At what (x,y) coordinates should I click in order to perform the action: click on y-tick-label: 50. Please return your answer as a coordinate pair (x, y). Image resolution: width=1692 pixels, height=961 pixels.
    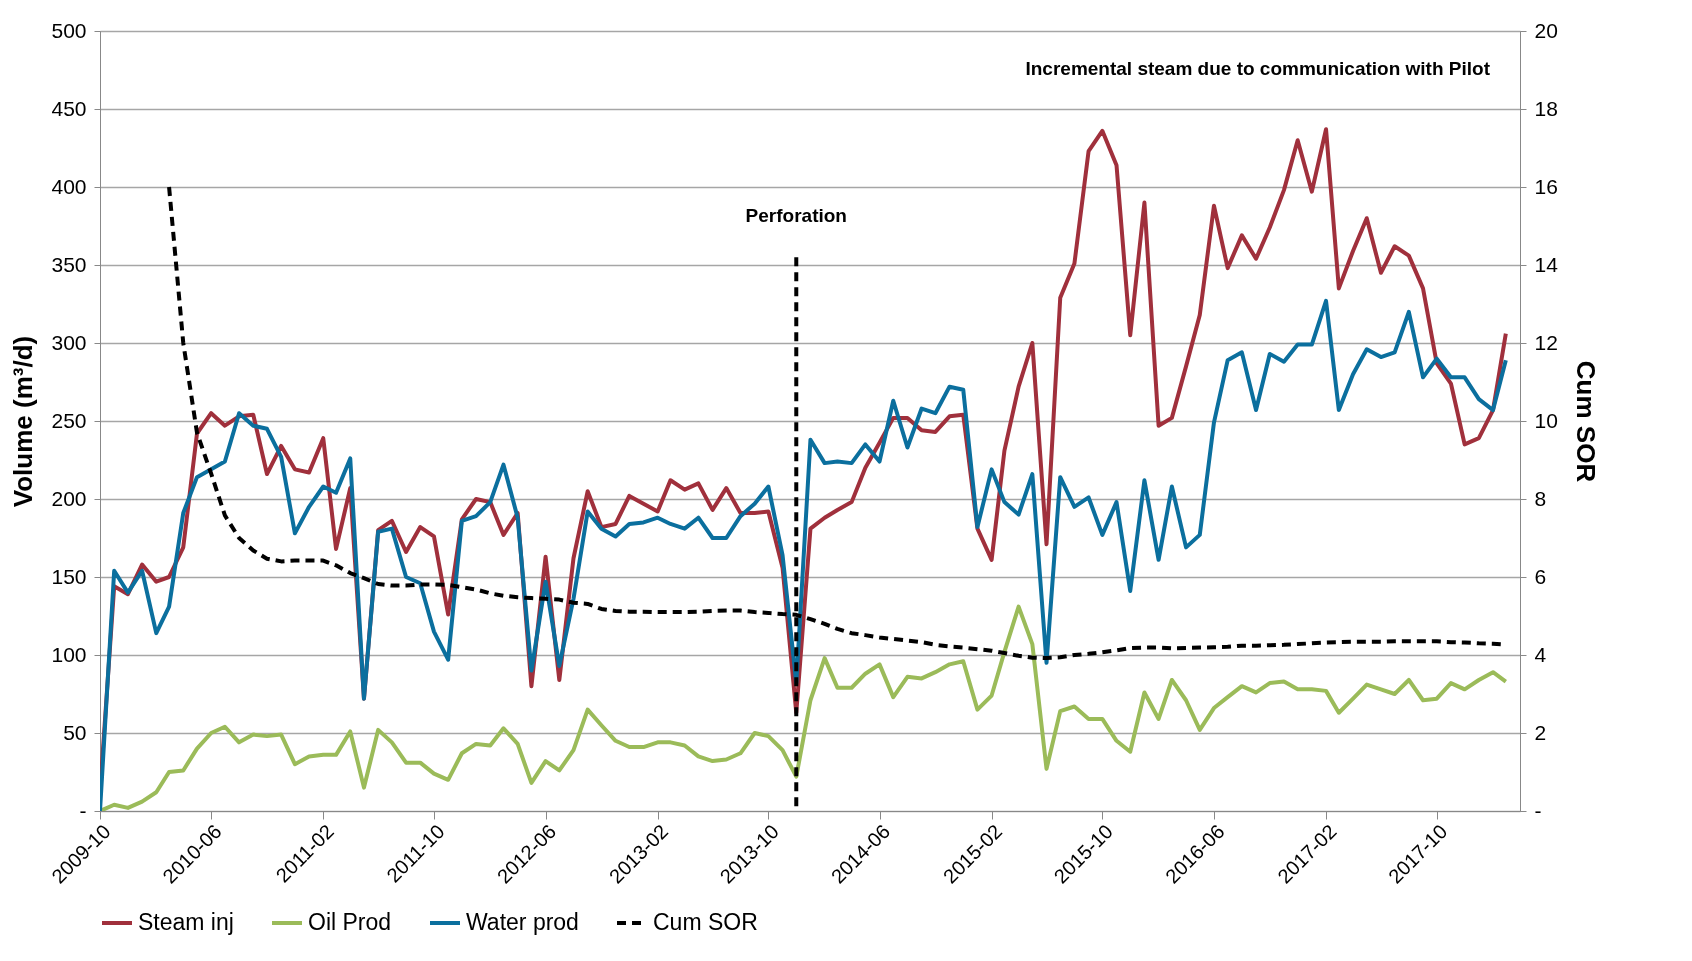
    Looking at the image, I should click on (75, 732).